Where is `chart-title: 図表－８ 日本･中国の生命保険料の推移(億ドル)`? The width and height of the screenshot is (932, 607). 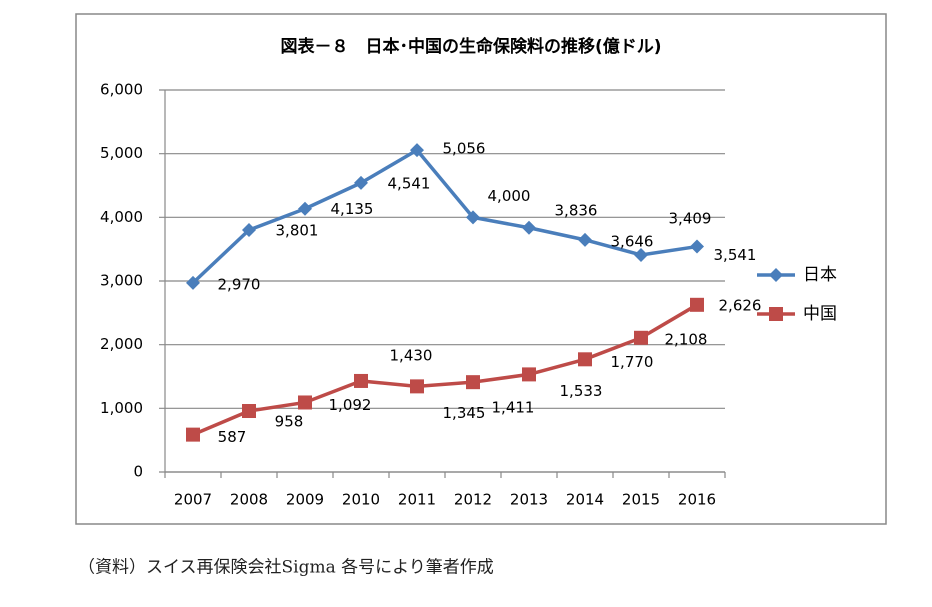
chart-title: 図表－８ 日本･中国の生命保険料の推移(億ドル) is located at coordinates (470, 46).